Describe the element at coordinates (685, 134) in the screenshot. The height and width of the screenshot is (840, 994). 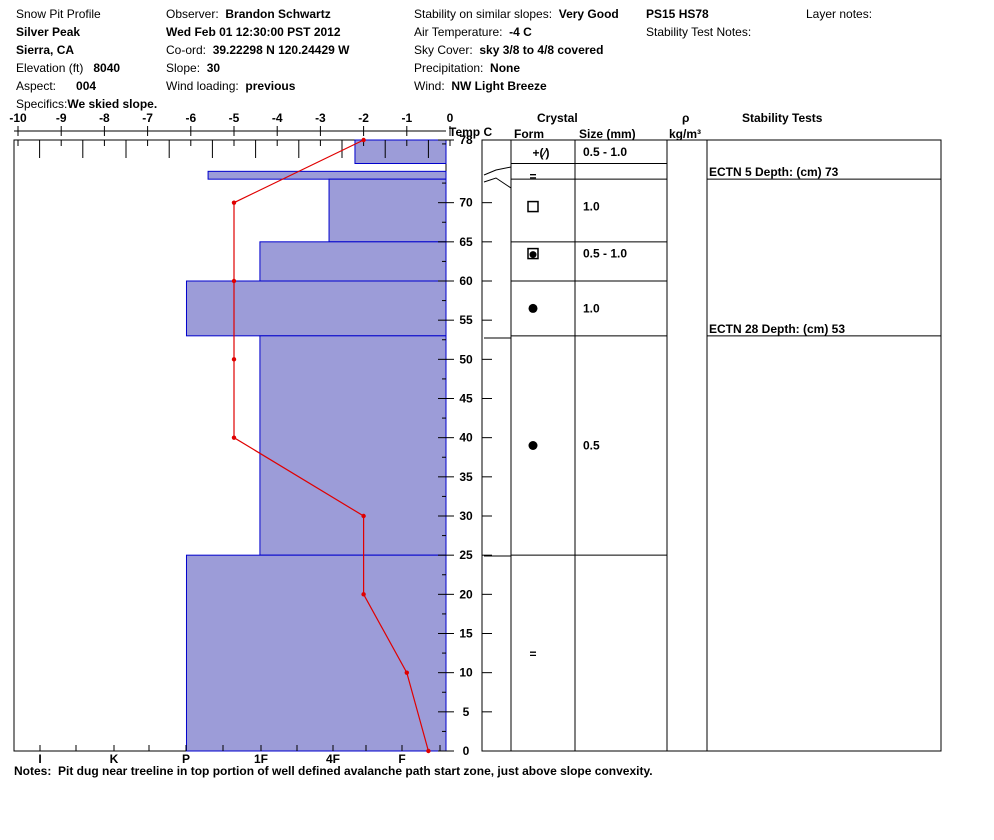
I see `density-unit-header: kg/m³` at that location.